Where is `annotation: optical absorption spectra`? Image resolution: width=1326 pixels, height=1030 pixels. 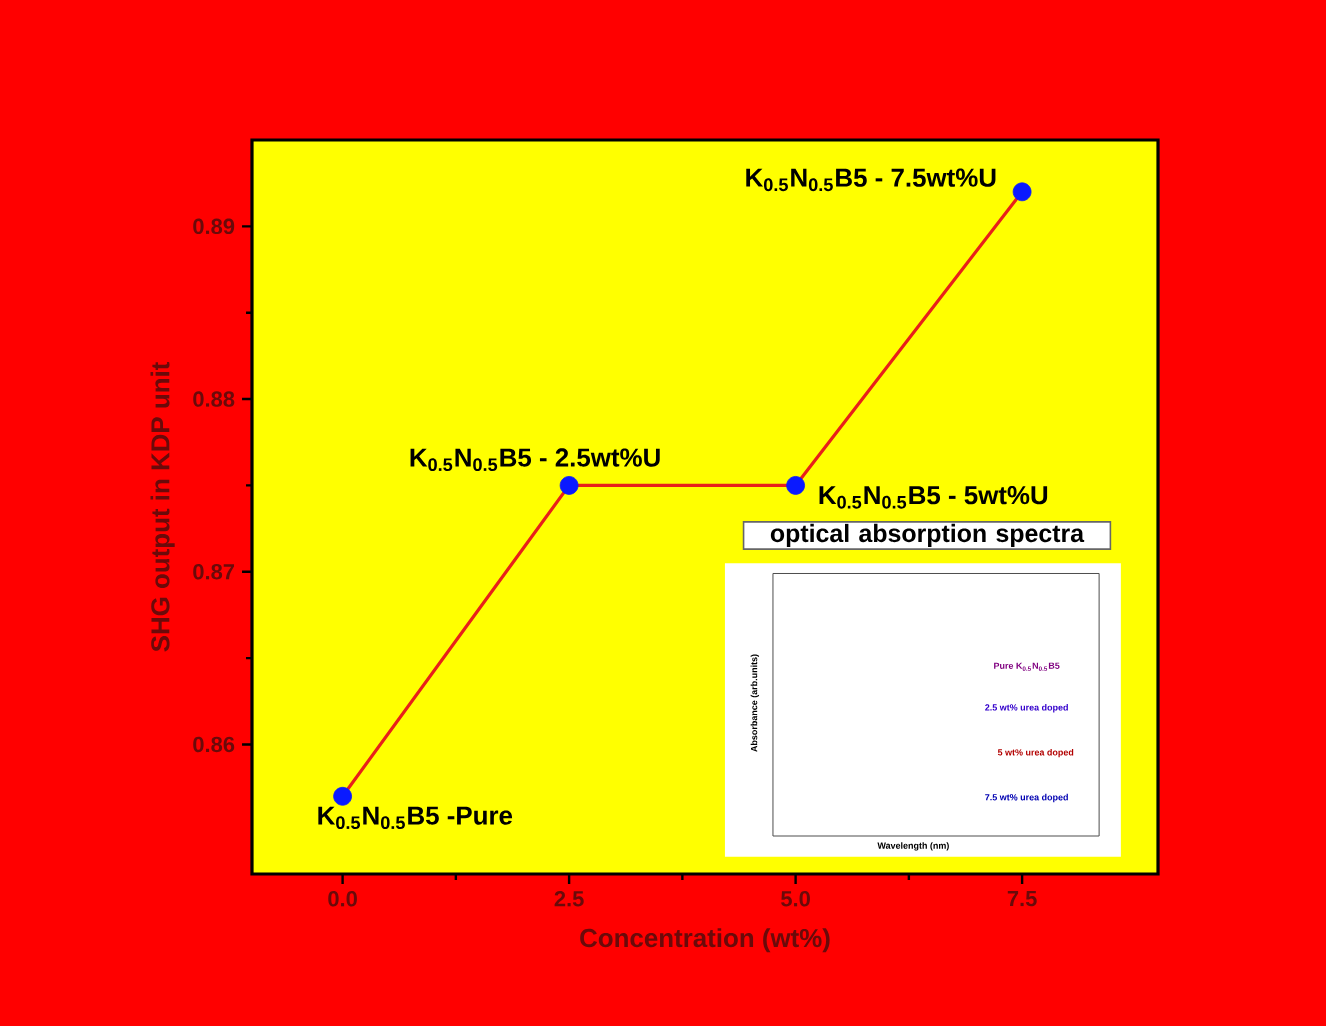 annotation: optical absorption spectra is located at coordinates (927, 535).